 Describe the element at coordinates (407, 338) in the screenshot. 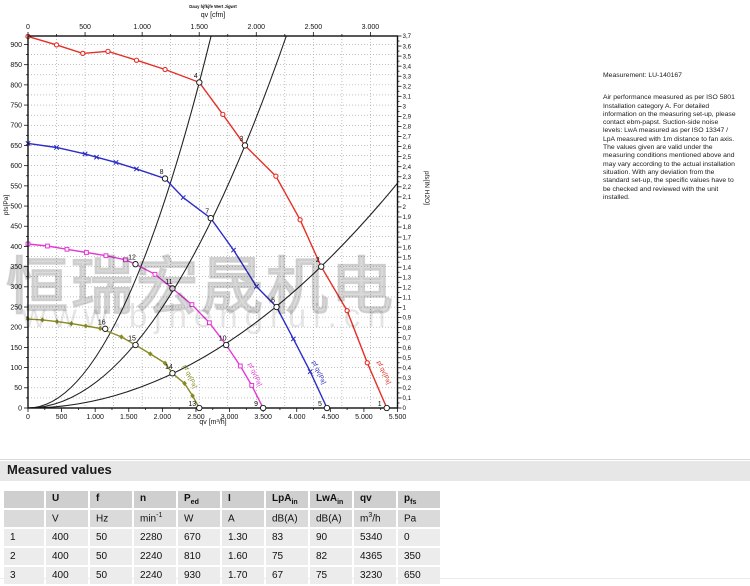

I see `tick-label-right: 0,7` at that location.